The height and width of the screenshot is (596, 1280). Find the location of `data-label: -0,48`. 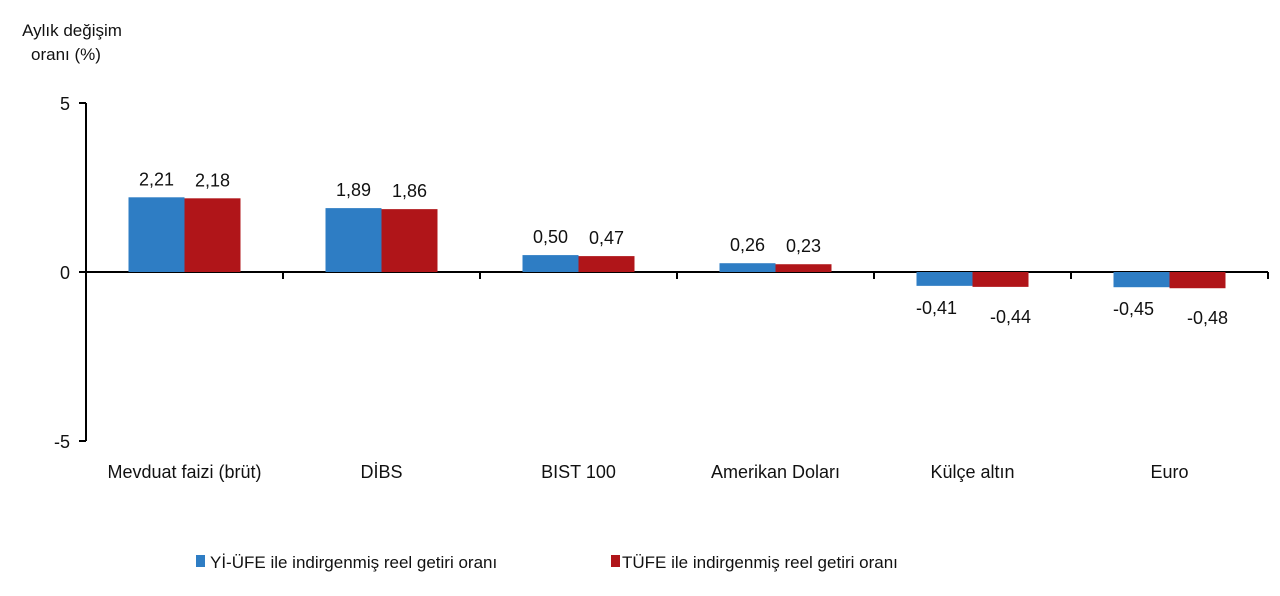

data-label: -0,48 is located at coordinates (1207, 318).